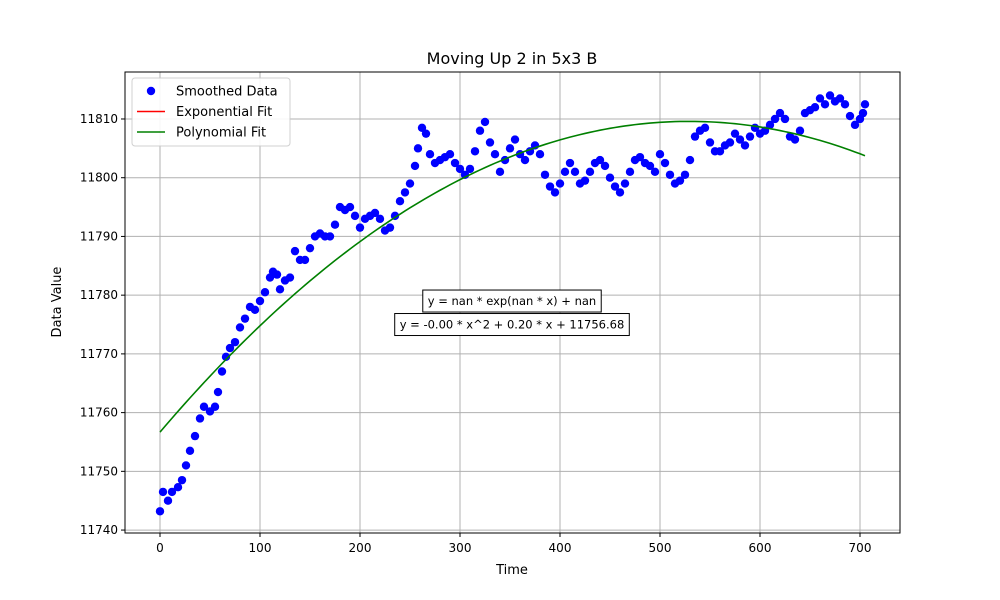 This screenshot has width=1000, height=600. What do you see at coordinates (860, 548) in the screenshot?
I see `x-tick-label: 700` at bounding box center [860, 548].